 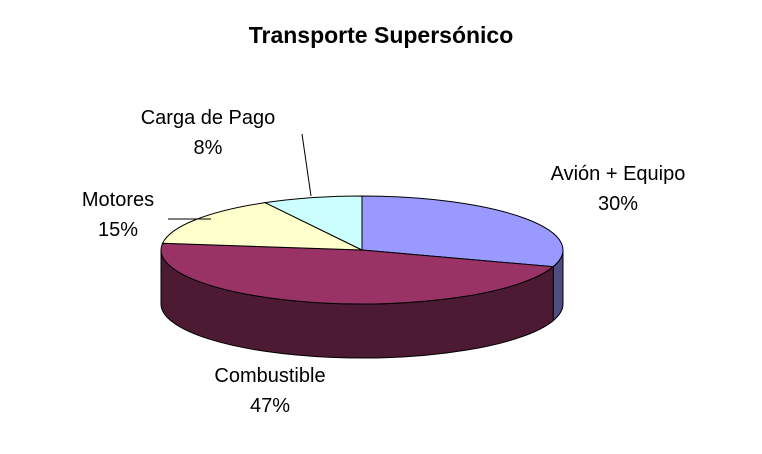 I want to click on slice-percent-motores: 15%, so click(x=118, y=230).